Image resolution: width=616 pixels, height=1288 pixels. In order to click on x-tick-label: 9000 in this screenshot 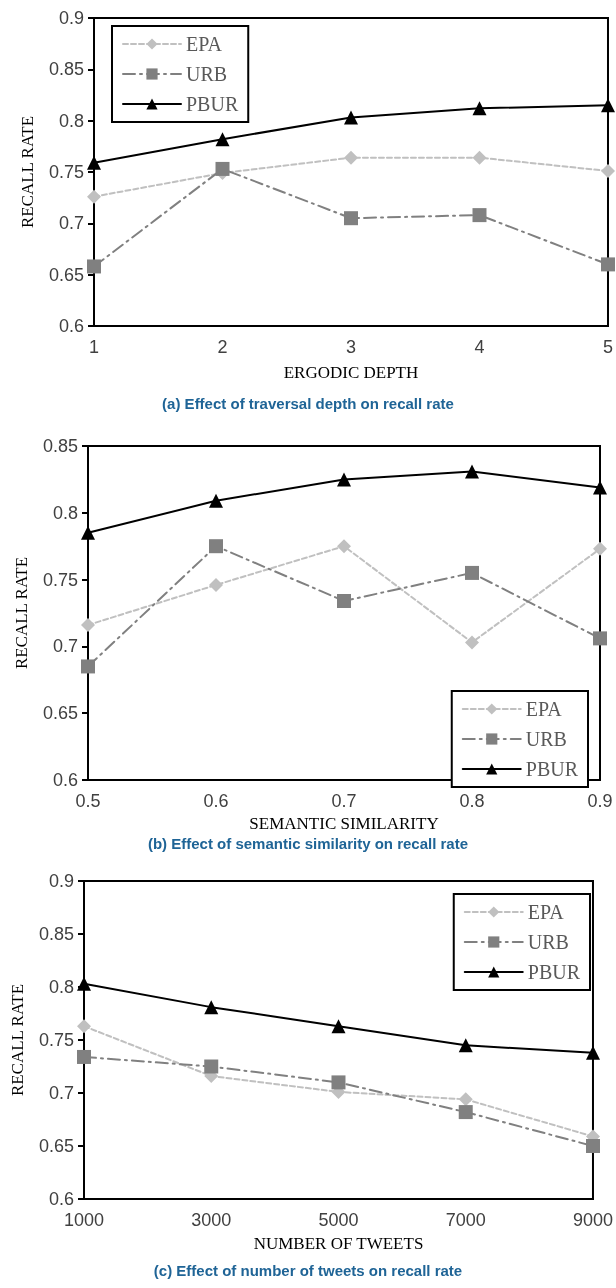, I will do `click(592, 1220)`.